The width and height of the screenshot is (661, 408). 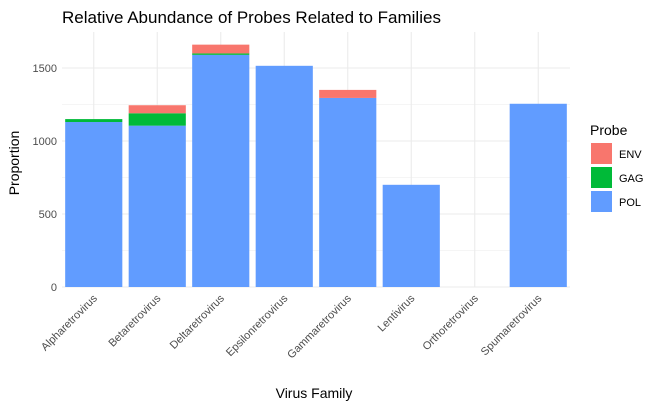 What do you see at coordinates (284, 176) in the screenshot?
I see `bar-pol-epsilonretrovirus` at bounding box center [284, 176].